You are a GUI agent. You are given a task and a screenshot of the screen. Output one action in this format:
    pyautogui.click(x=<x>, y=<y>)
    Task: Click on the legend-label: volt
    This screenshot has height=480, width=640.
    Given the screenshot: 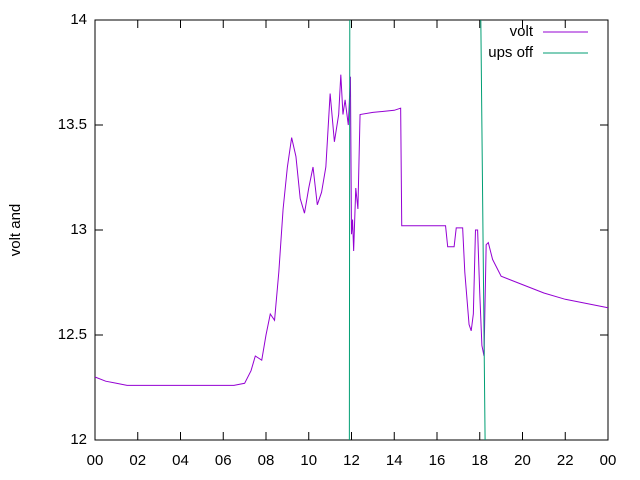 What is the action you would take?
    pyautogui.click(x=522, y=31)
    